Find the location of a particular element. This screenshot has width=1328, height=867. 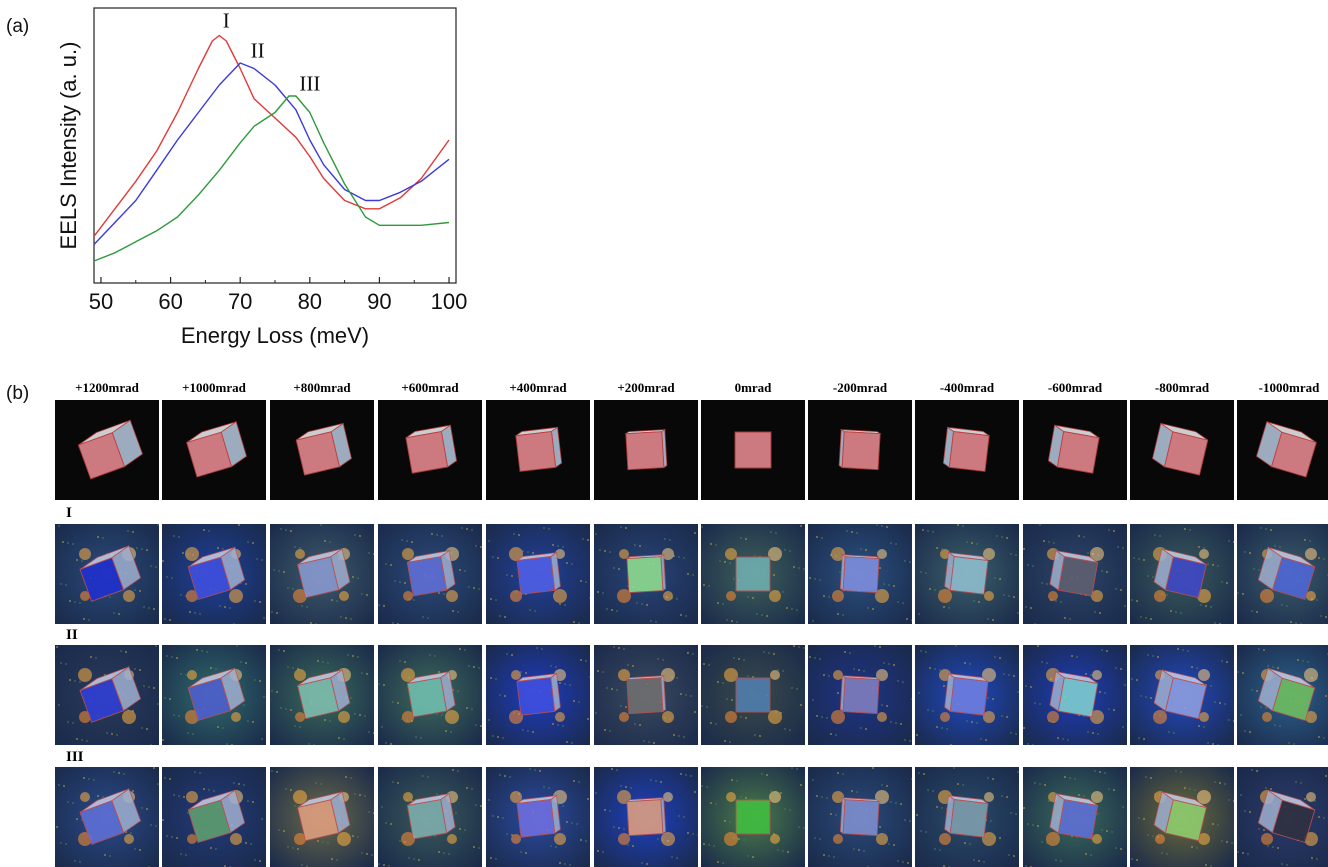

peak-annotation-1: I is located at coordinates (226, 20).